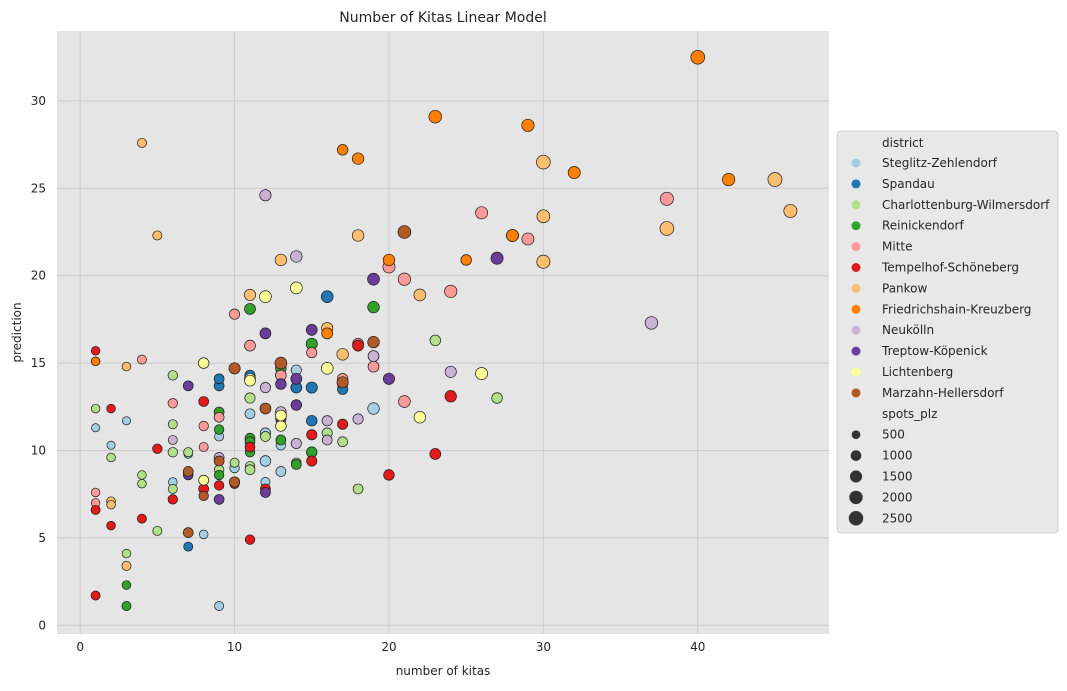  What do you see at coordinates (897, 518) in the screenshot?
I see `legend-size-label: 2500` at bounding box center [897, 518].